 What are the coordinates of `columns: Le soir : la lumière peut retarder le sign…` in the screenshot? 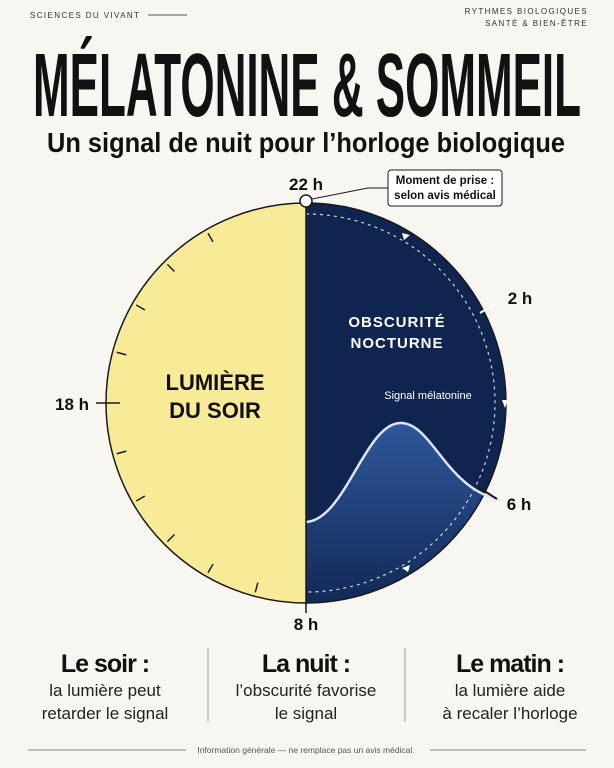 It's located at (310, 686).